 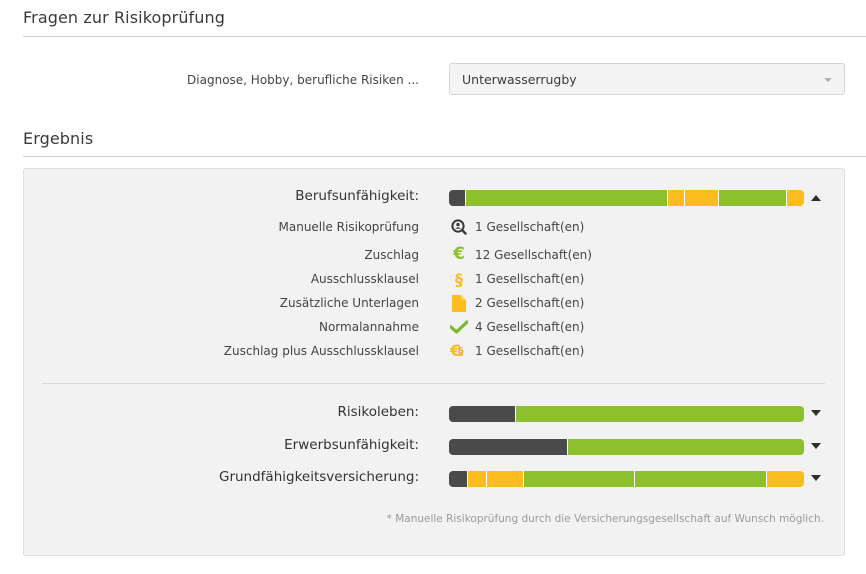 I want to click on result-bar-berufsunfaehigkeit, so click(x=626, y=198).